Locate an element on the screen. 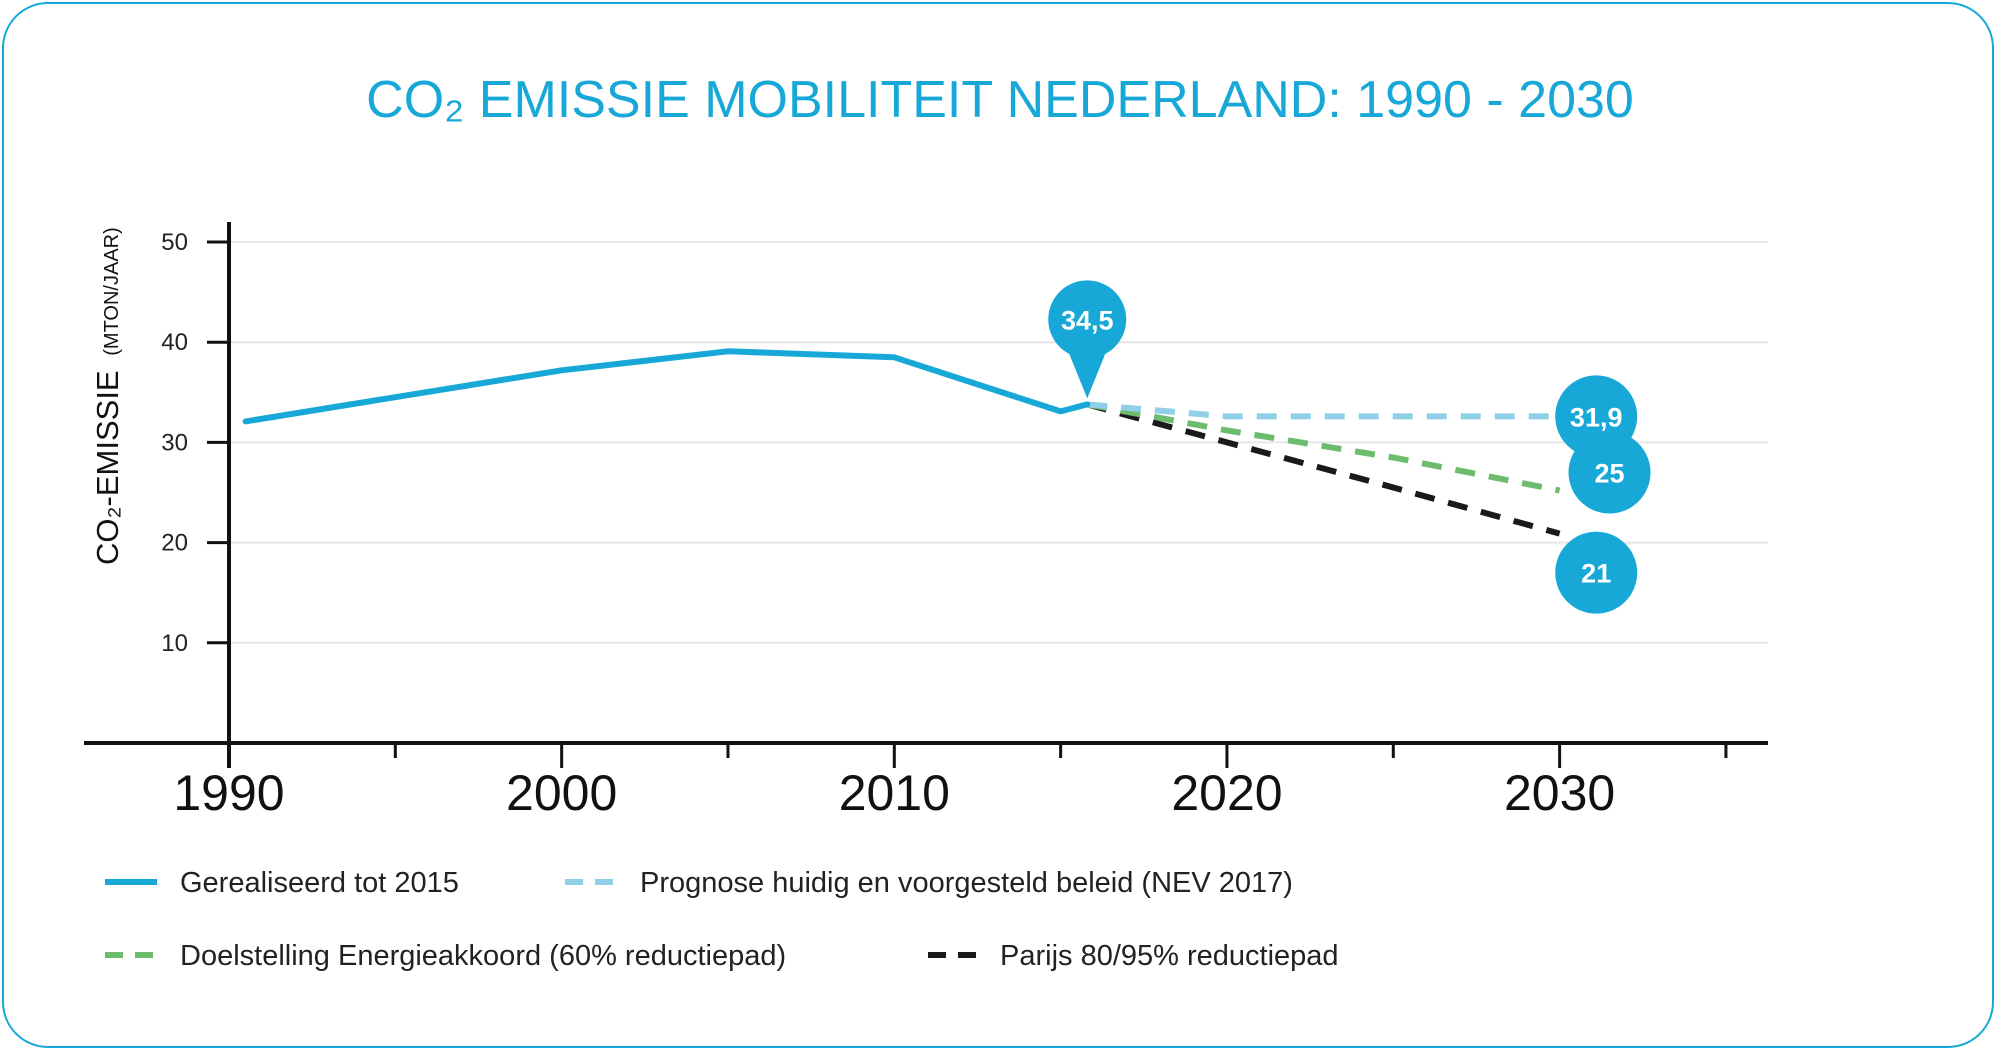 This screenshot has height=1054, width=2000. value-bubbles: 34,5 31,9 25 21 is located at coordinates (1349, 447).